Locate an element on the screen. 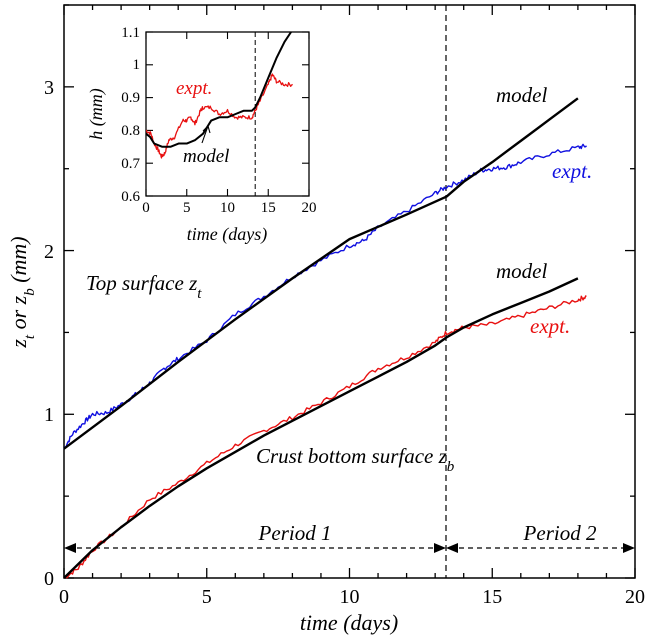  y-axis-title-unit: (mm) is located at coordinates (18, 262).